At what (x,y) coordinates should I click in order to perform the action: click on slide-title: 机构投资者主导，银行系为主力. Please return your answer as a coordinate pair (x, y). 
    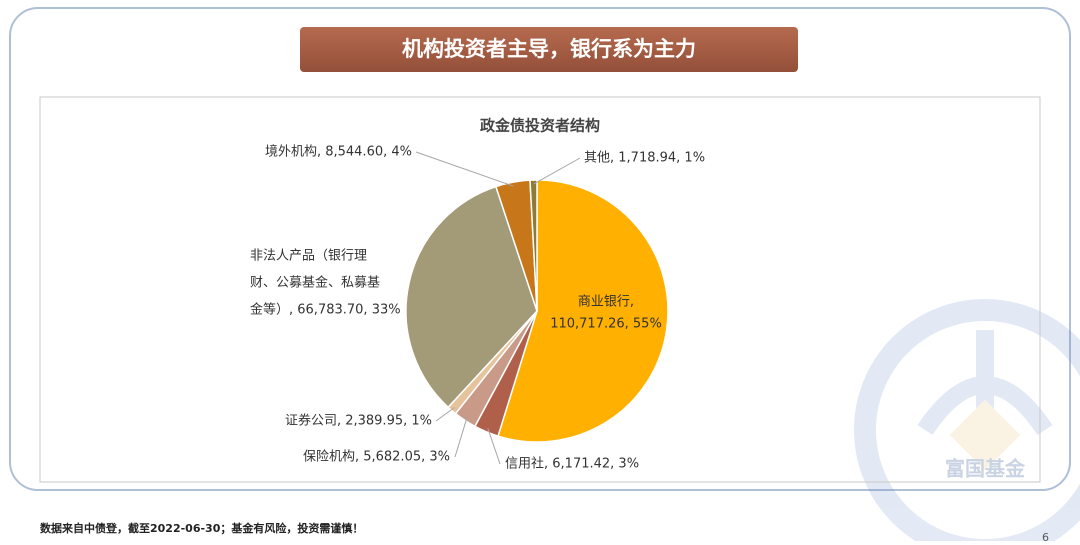
    Looking at the image, I should click on (549, 49).